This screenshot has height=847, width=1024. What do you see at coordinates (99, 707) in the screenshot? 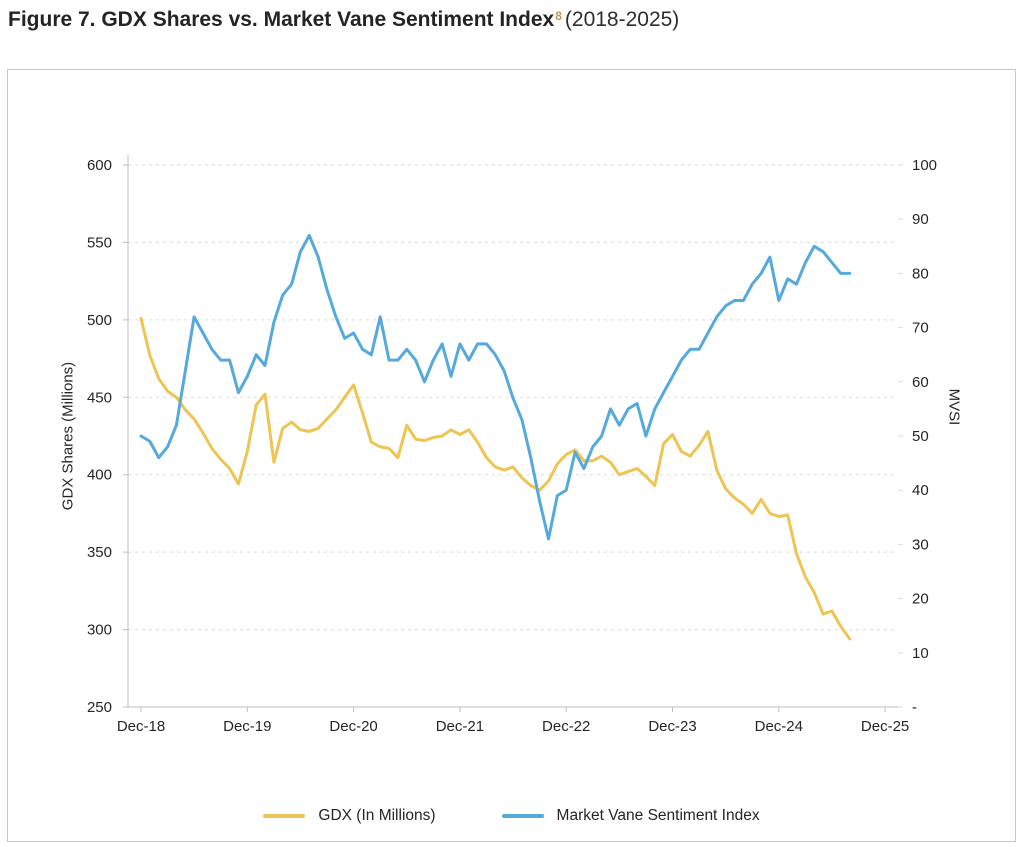
I see `left-axis-tick-label: 250` at bounding box center [99, 707].